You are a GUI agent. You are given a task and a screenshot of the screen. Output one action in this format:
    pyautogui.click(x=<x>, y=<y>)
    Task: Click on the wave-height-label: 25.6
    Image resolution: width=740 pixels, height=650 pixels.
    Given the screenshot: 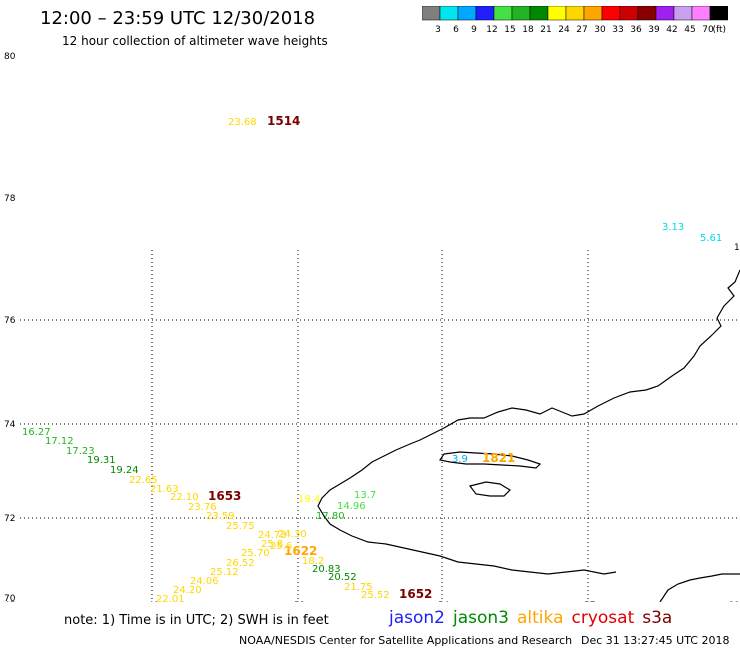 What is the action you would take?
    pyautogui.click(x=281, y=546)
    